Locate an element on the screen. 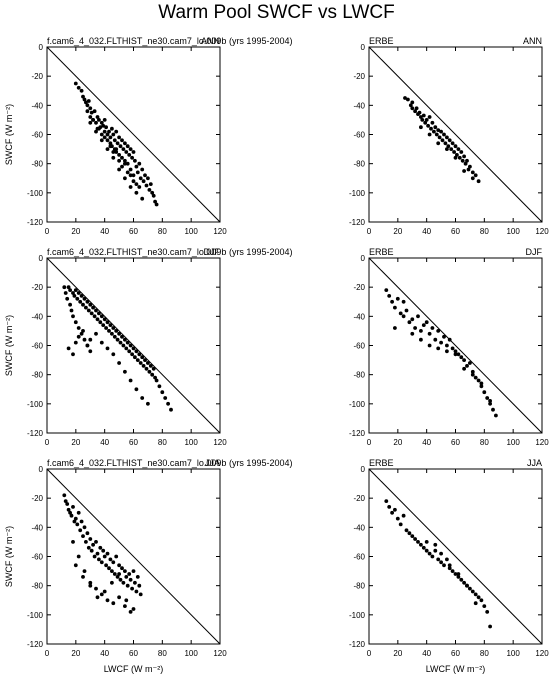 Image resolution: width=553 pixels, height=679 pixels. y-tick-label: -100 is located at coordinates (35, 404).